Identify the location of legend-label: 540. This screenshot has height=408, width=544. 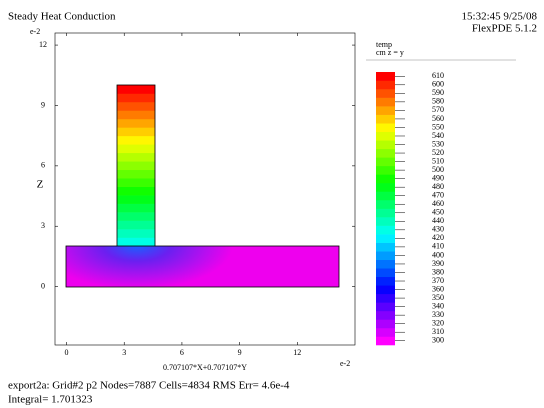
(438, 135).